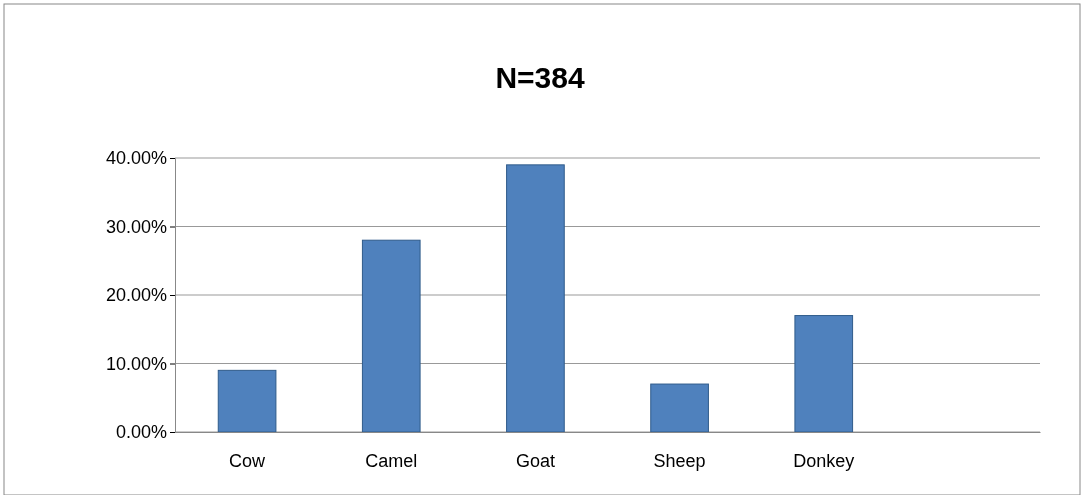 The image size is (1084, 495). What do you see at coordinates (248, 460) in the screenshot?
I see `x-tick-label: Cow` at bounding box center [248, 460].